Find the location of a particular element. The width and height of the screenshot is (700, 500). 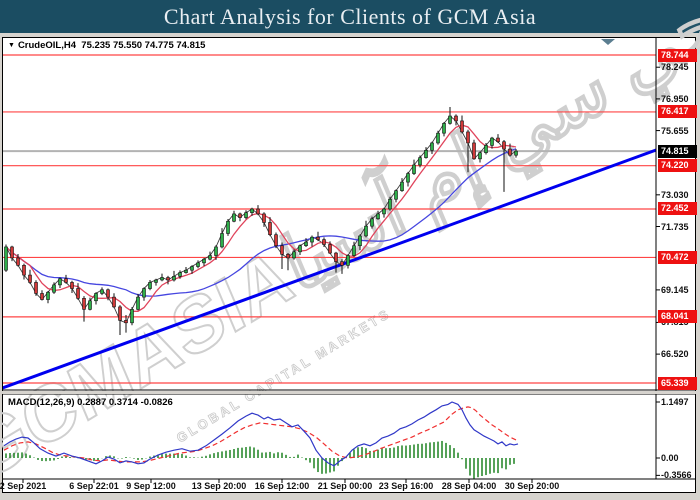

price-axis-label: 75.655 is located at coordinates (675, 130).